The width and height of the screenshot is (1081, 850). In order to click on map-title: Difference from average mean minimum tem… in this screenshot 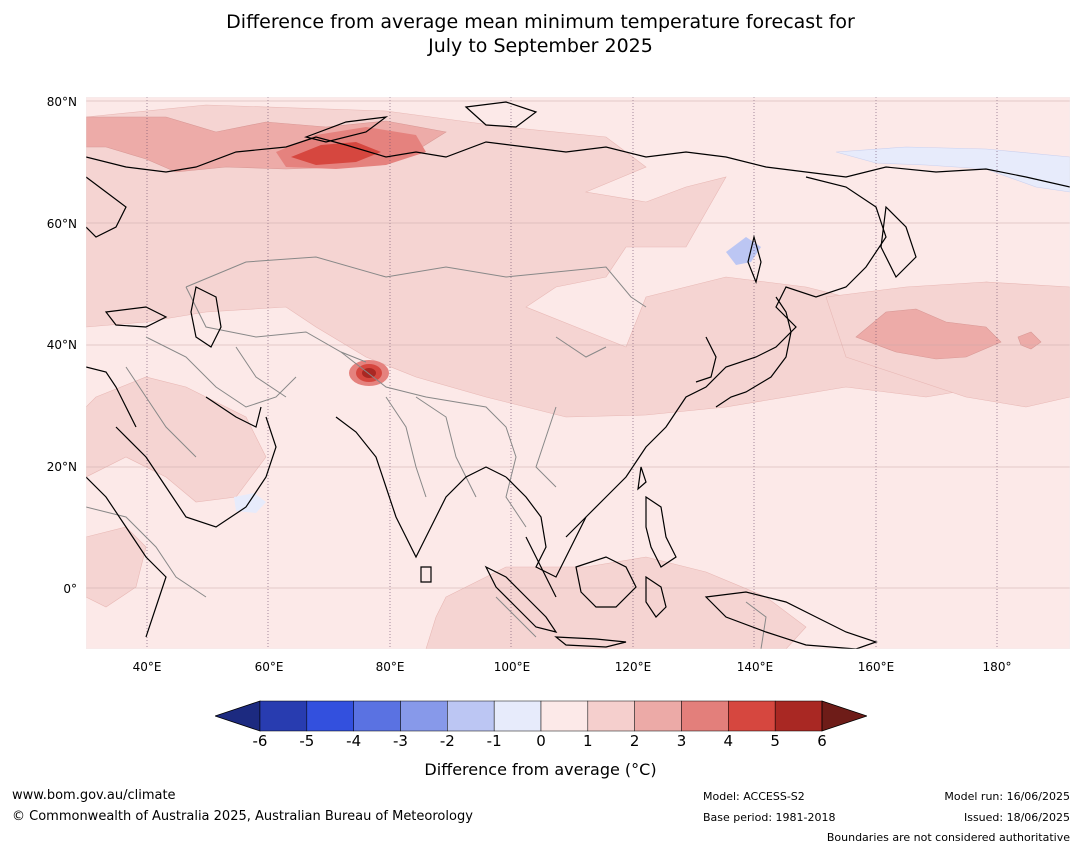, I will do `click(540, 34)`.